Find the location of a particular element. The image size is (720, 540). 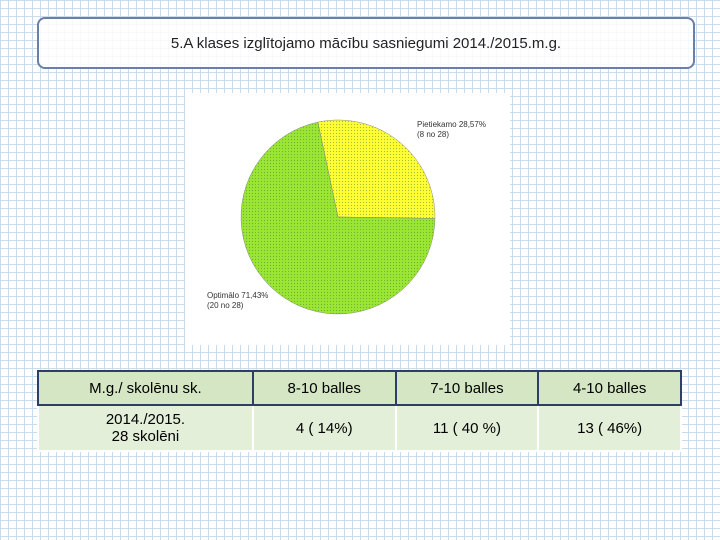

slice-category: Pietiekamo is located at coordinates (437, 124).